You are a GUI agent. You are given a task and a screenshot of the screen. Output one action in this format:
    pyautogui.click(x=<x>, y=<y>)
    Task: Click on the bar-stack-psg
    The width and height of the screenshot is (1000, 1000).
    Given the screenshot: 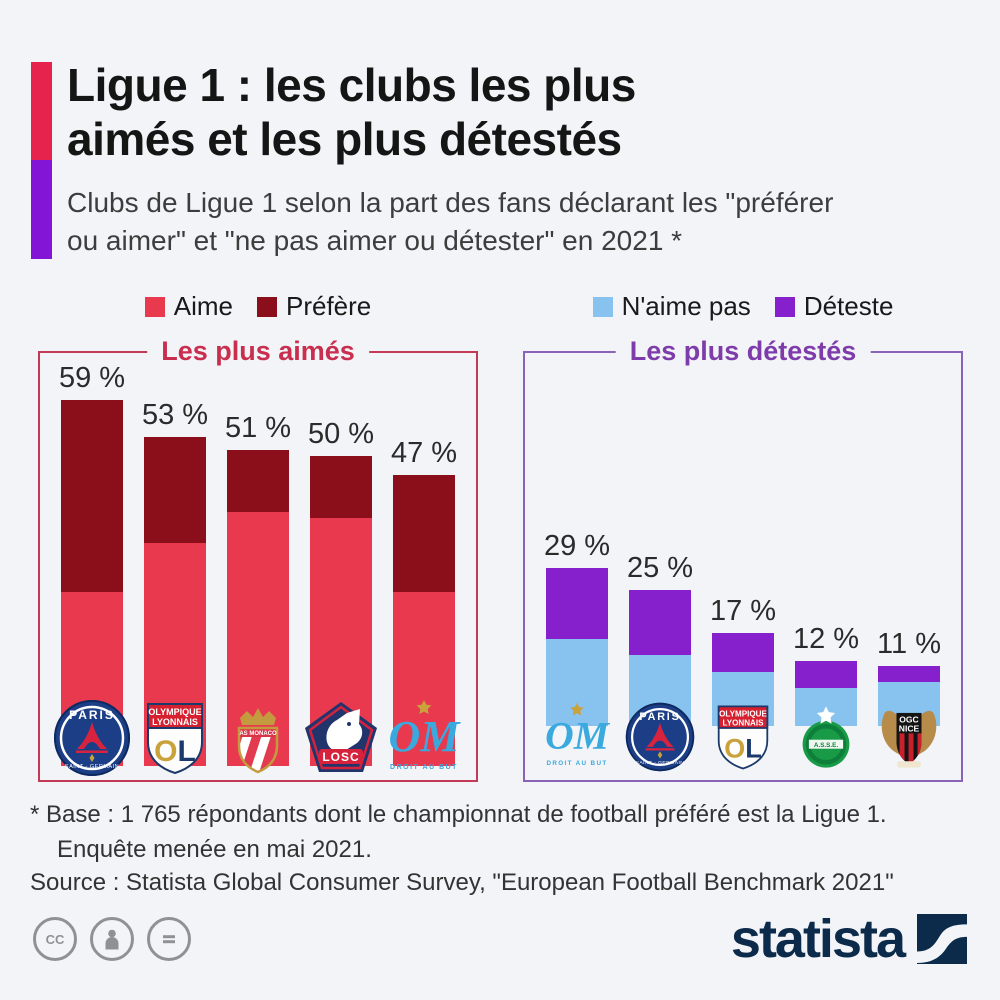 What is the action you would take?
    pyautogui.click(x=660, y=657)
    